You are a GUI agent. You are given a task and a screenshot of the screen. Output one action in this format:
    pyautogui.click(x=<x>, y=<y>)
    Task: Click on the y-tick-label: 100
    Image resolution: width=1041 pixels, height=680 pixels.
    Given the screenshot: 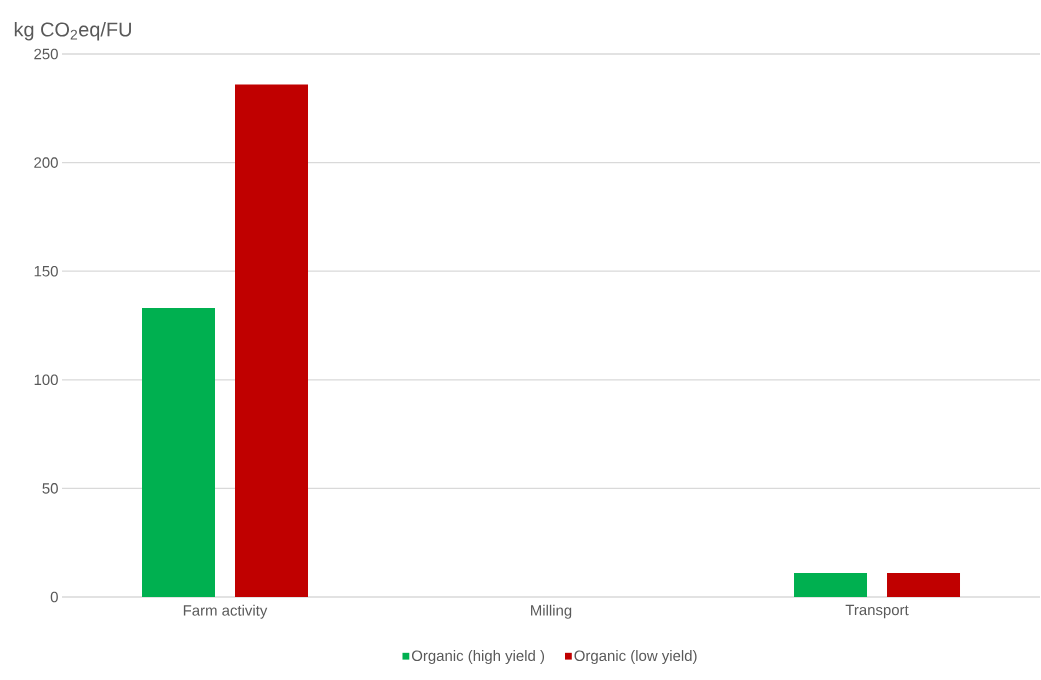 What is the action you would take?
    pyautogui.click(x=46, y=380)
    